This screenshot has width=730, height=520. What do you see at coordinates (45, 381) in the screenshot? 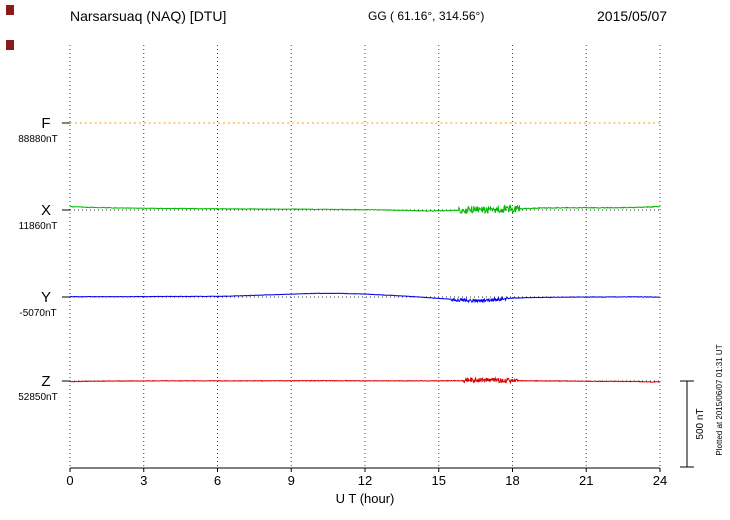
I see `series-label-Z: Z` at bounding box center [45, 381].